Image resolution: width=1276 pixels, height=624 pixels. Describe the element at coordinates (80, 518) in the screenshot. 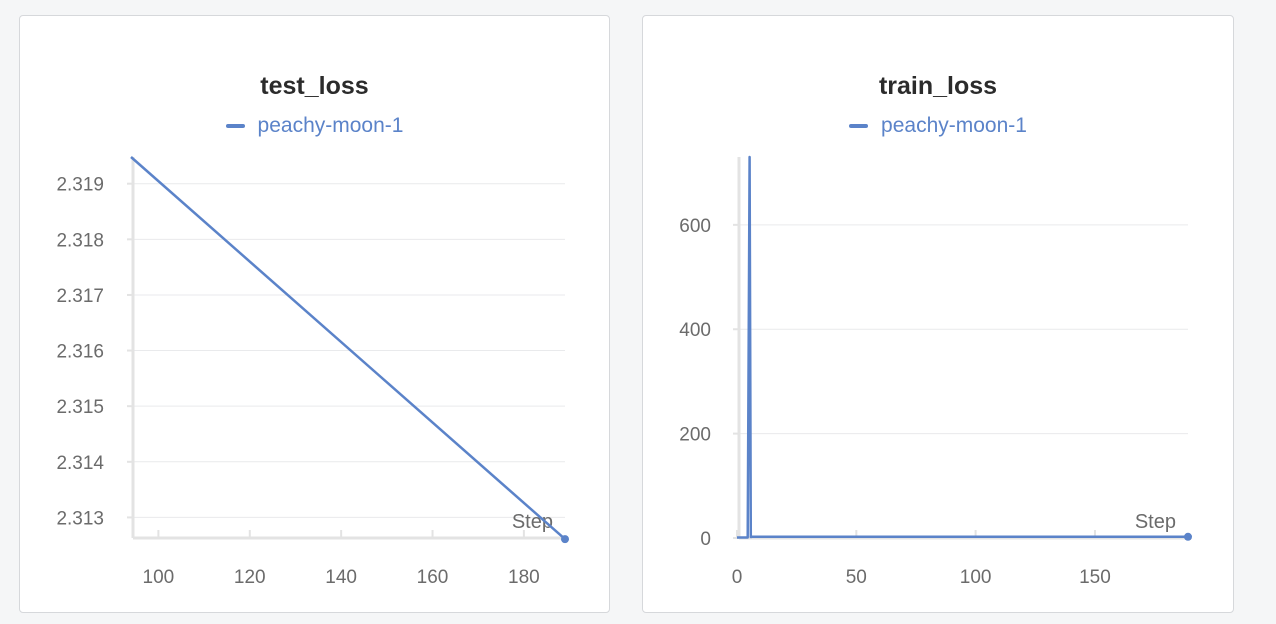

I see `y-tick-label: 2.313` at that location.